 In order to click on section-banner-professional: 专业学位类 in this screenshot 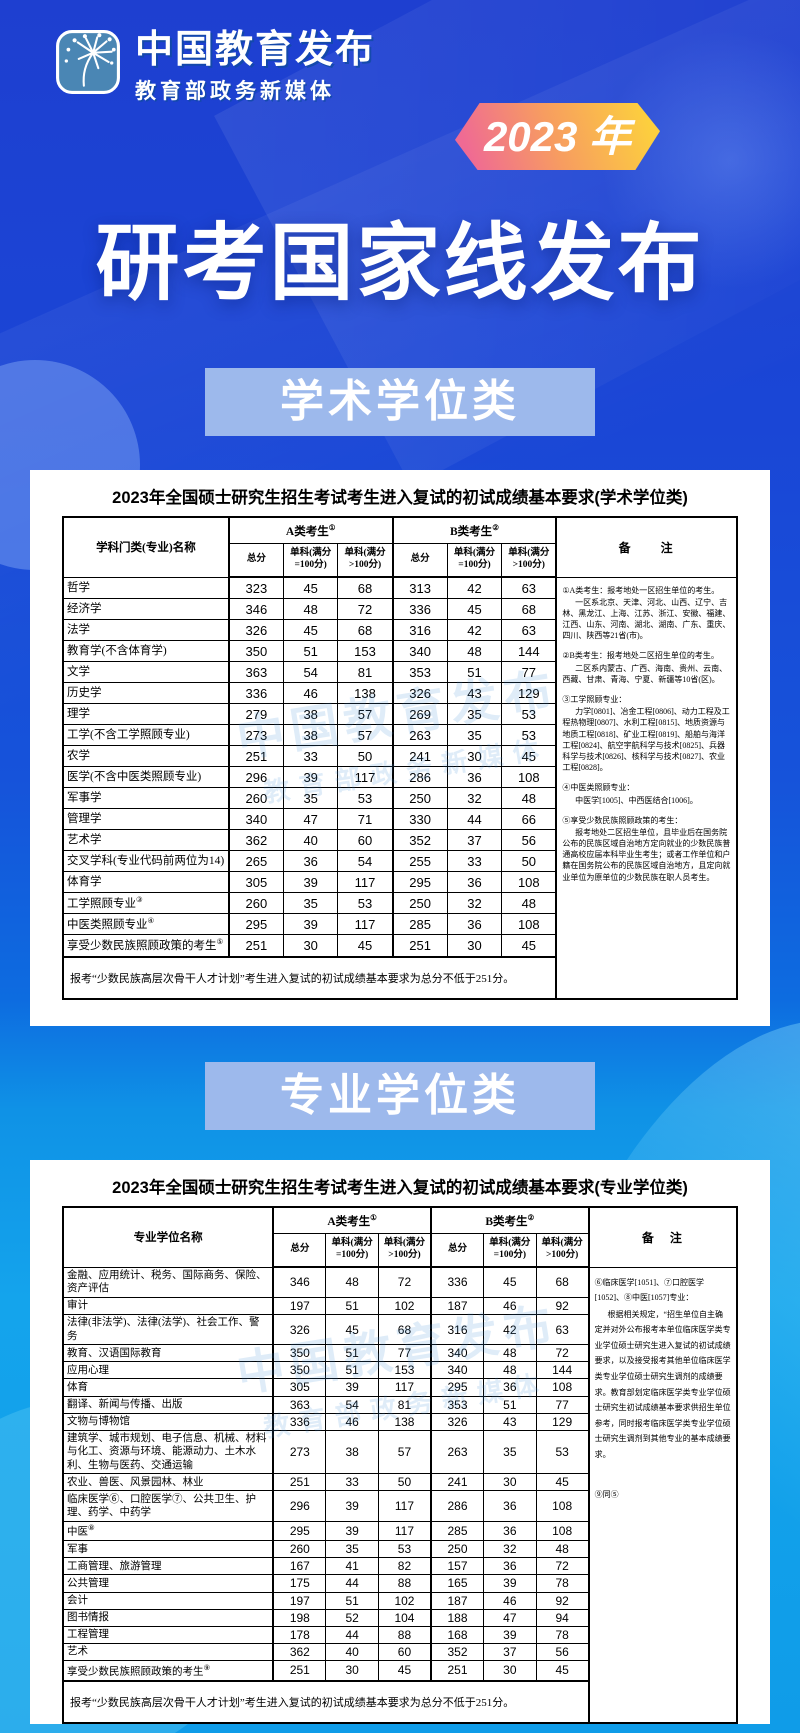, I will do `click(400, 1096)`.